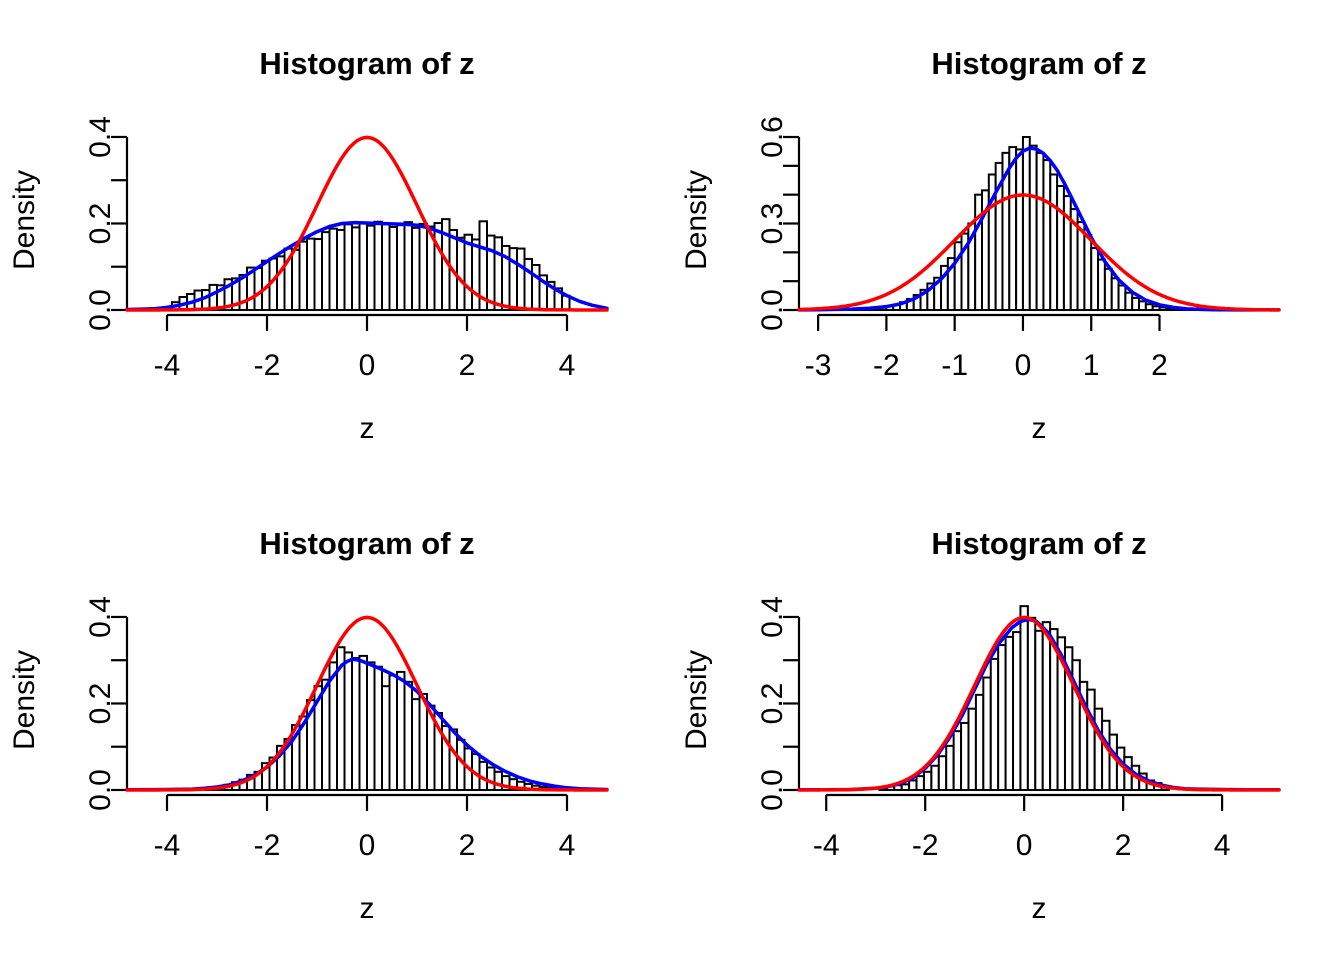  I want to click on x-tick-label: 2, so click(467, 365).